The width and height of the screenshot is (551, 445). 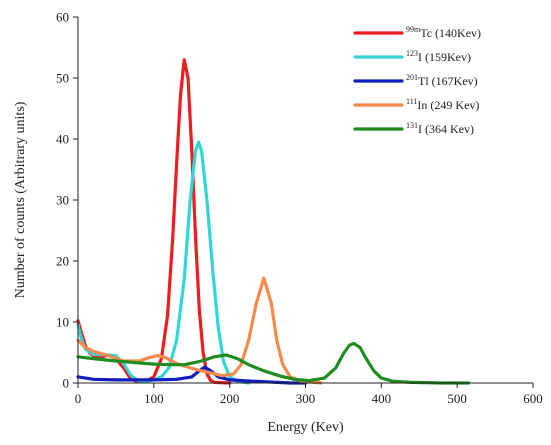 I want to click on y-tick-label: 10, so click(x=62, y=322).